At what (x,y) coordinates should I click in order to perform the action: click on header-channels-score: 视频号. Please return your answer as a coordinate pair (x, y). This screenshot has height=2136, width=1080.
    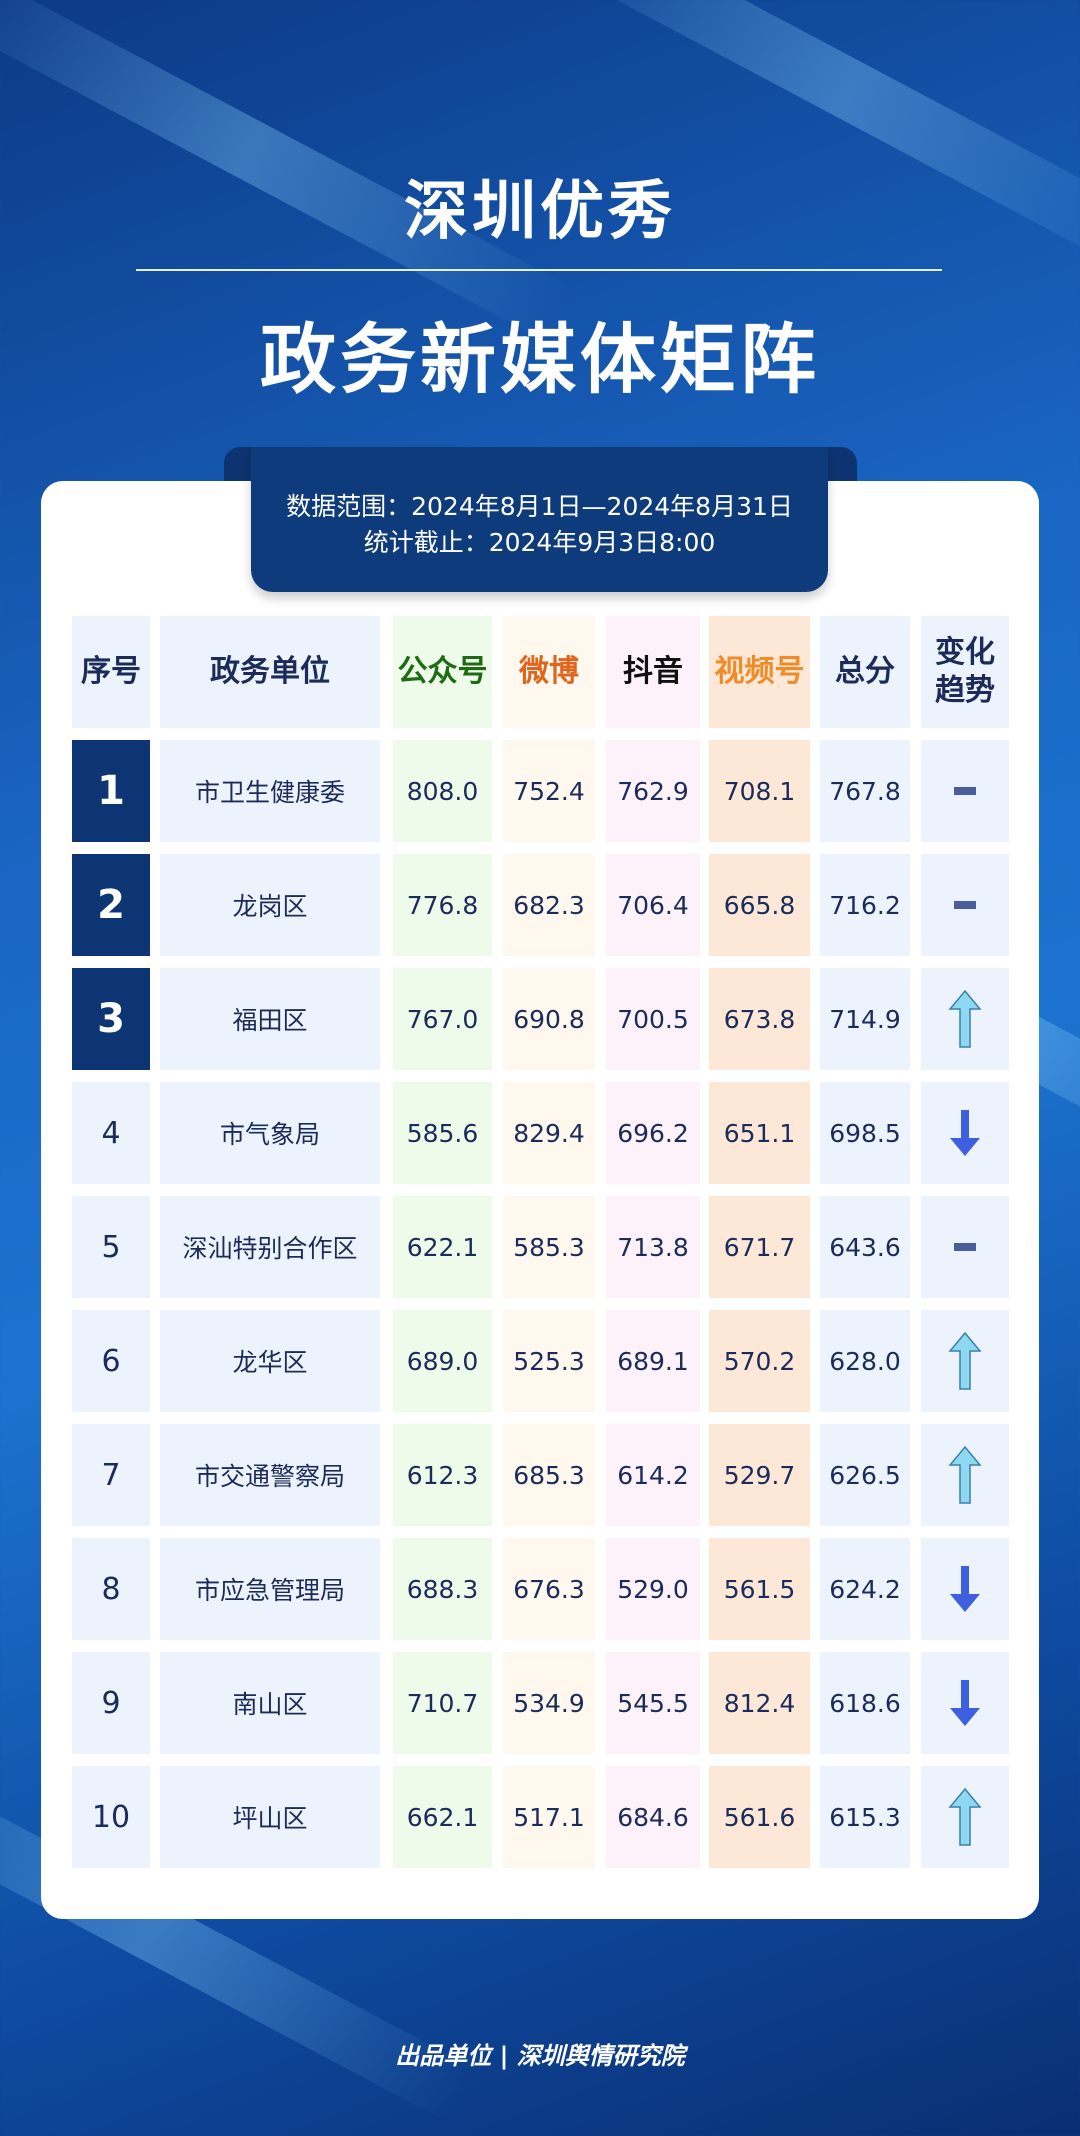
    Looking at the image, I should click on (759, 672).